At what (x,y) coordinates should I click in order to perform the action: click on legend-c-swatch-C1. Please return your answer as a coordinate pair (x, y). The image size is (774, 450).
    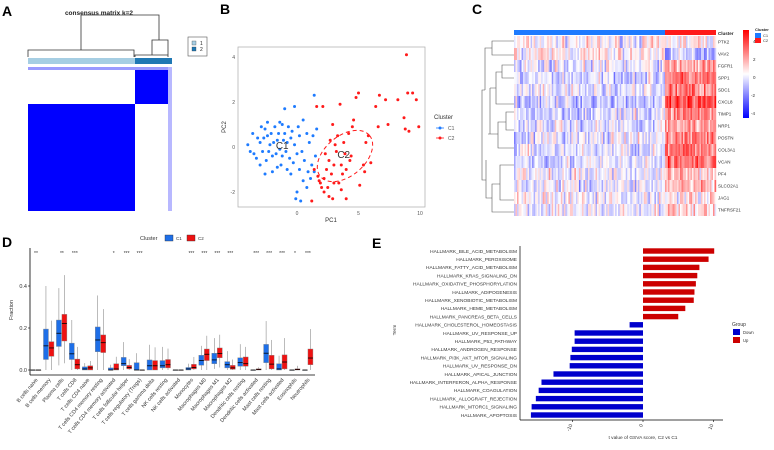
    Looking at the image, I should click on (758, 35).